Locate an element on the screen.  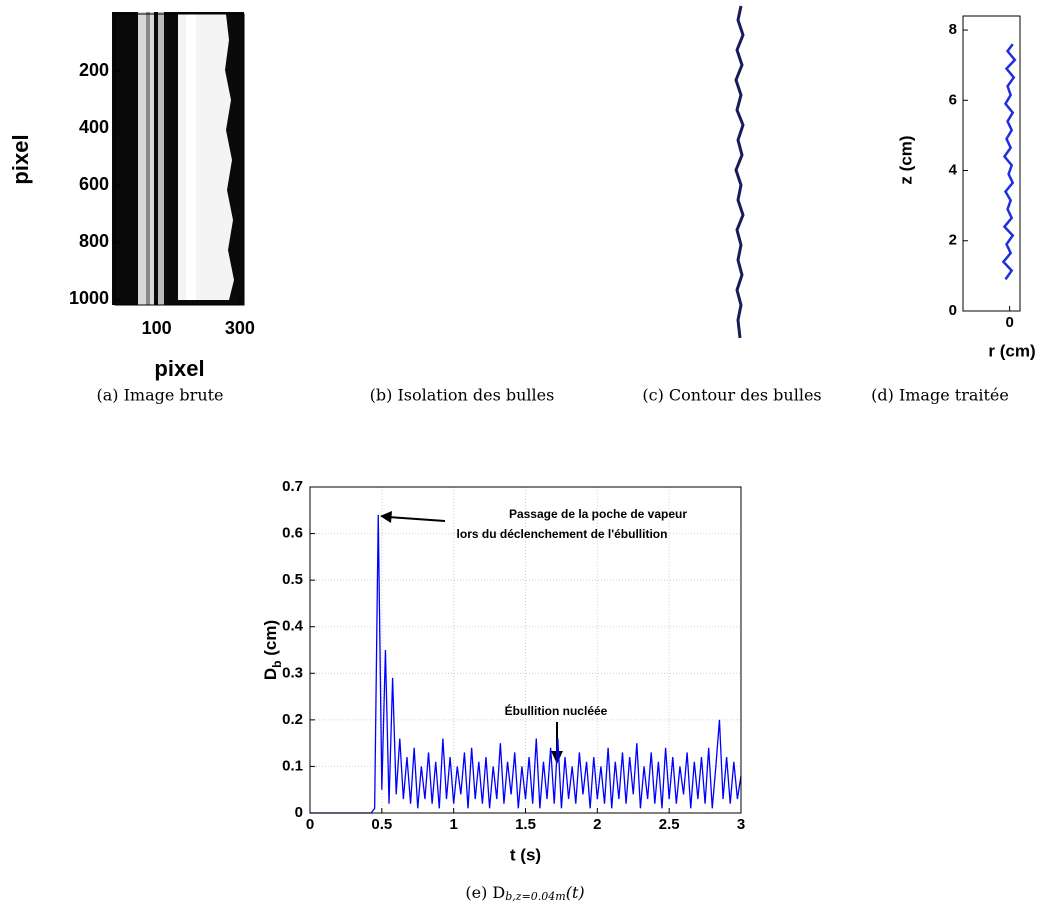
raw-image is located at coordinates (178, 158).